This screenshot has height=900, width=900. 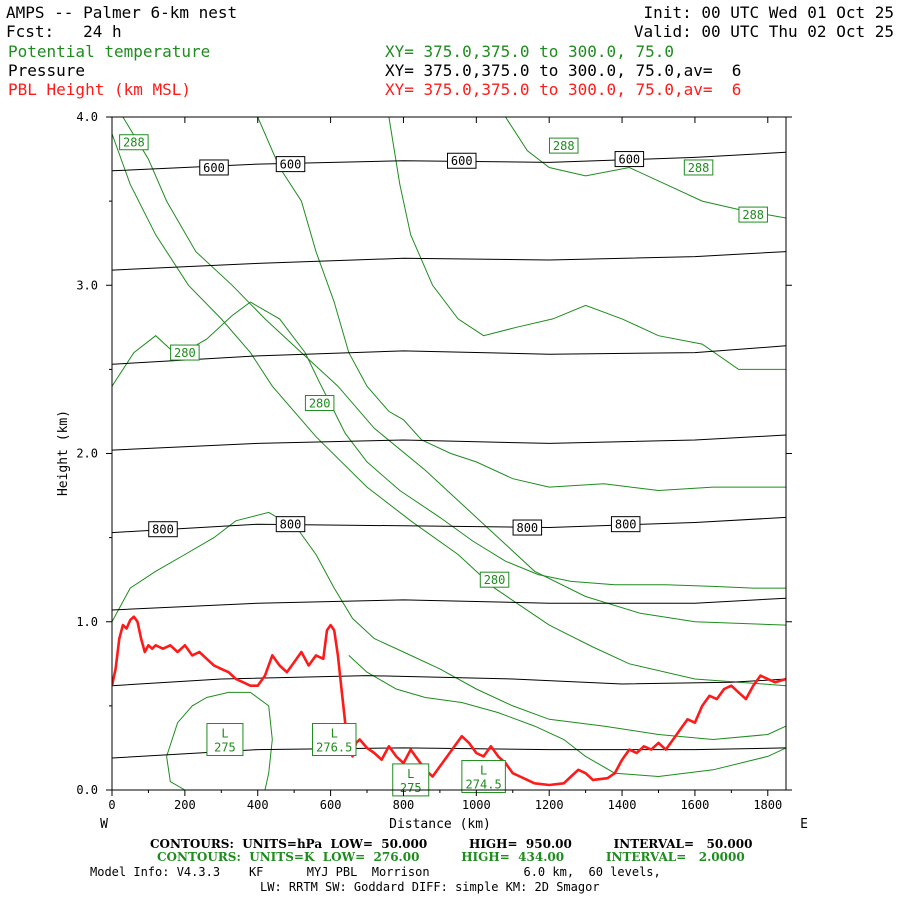 I want to click on y-tick-label: 3.0, so click(x=87, y=285).